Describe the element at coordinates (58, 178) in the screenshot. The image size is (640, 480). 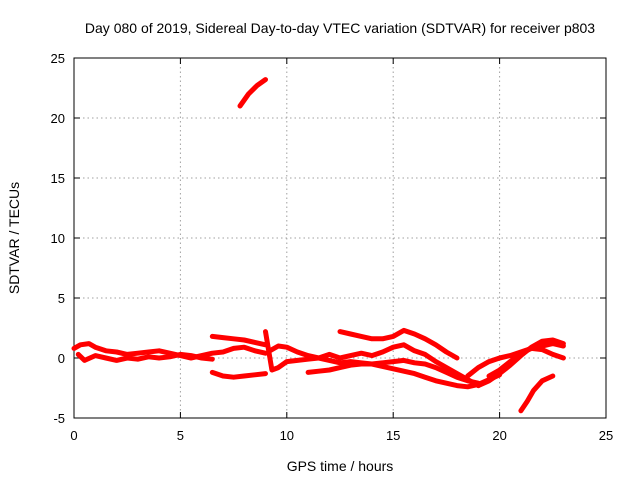
I see `y-tick-label: 15` at that location.